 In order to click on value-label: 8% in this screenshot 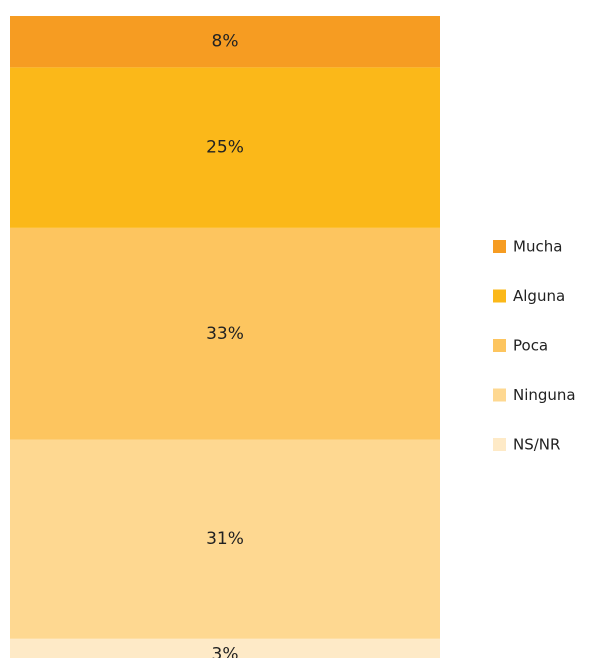, I will do `click(225, 42)`.